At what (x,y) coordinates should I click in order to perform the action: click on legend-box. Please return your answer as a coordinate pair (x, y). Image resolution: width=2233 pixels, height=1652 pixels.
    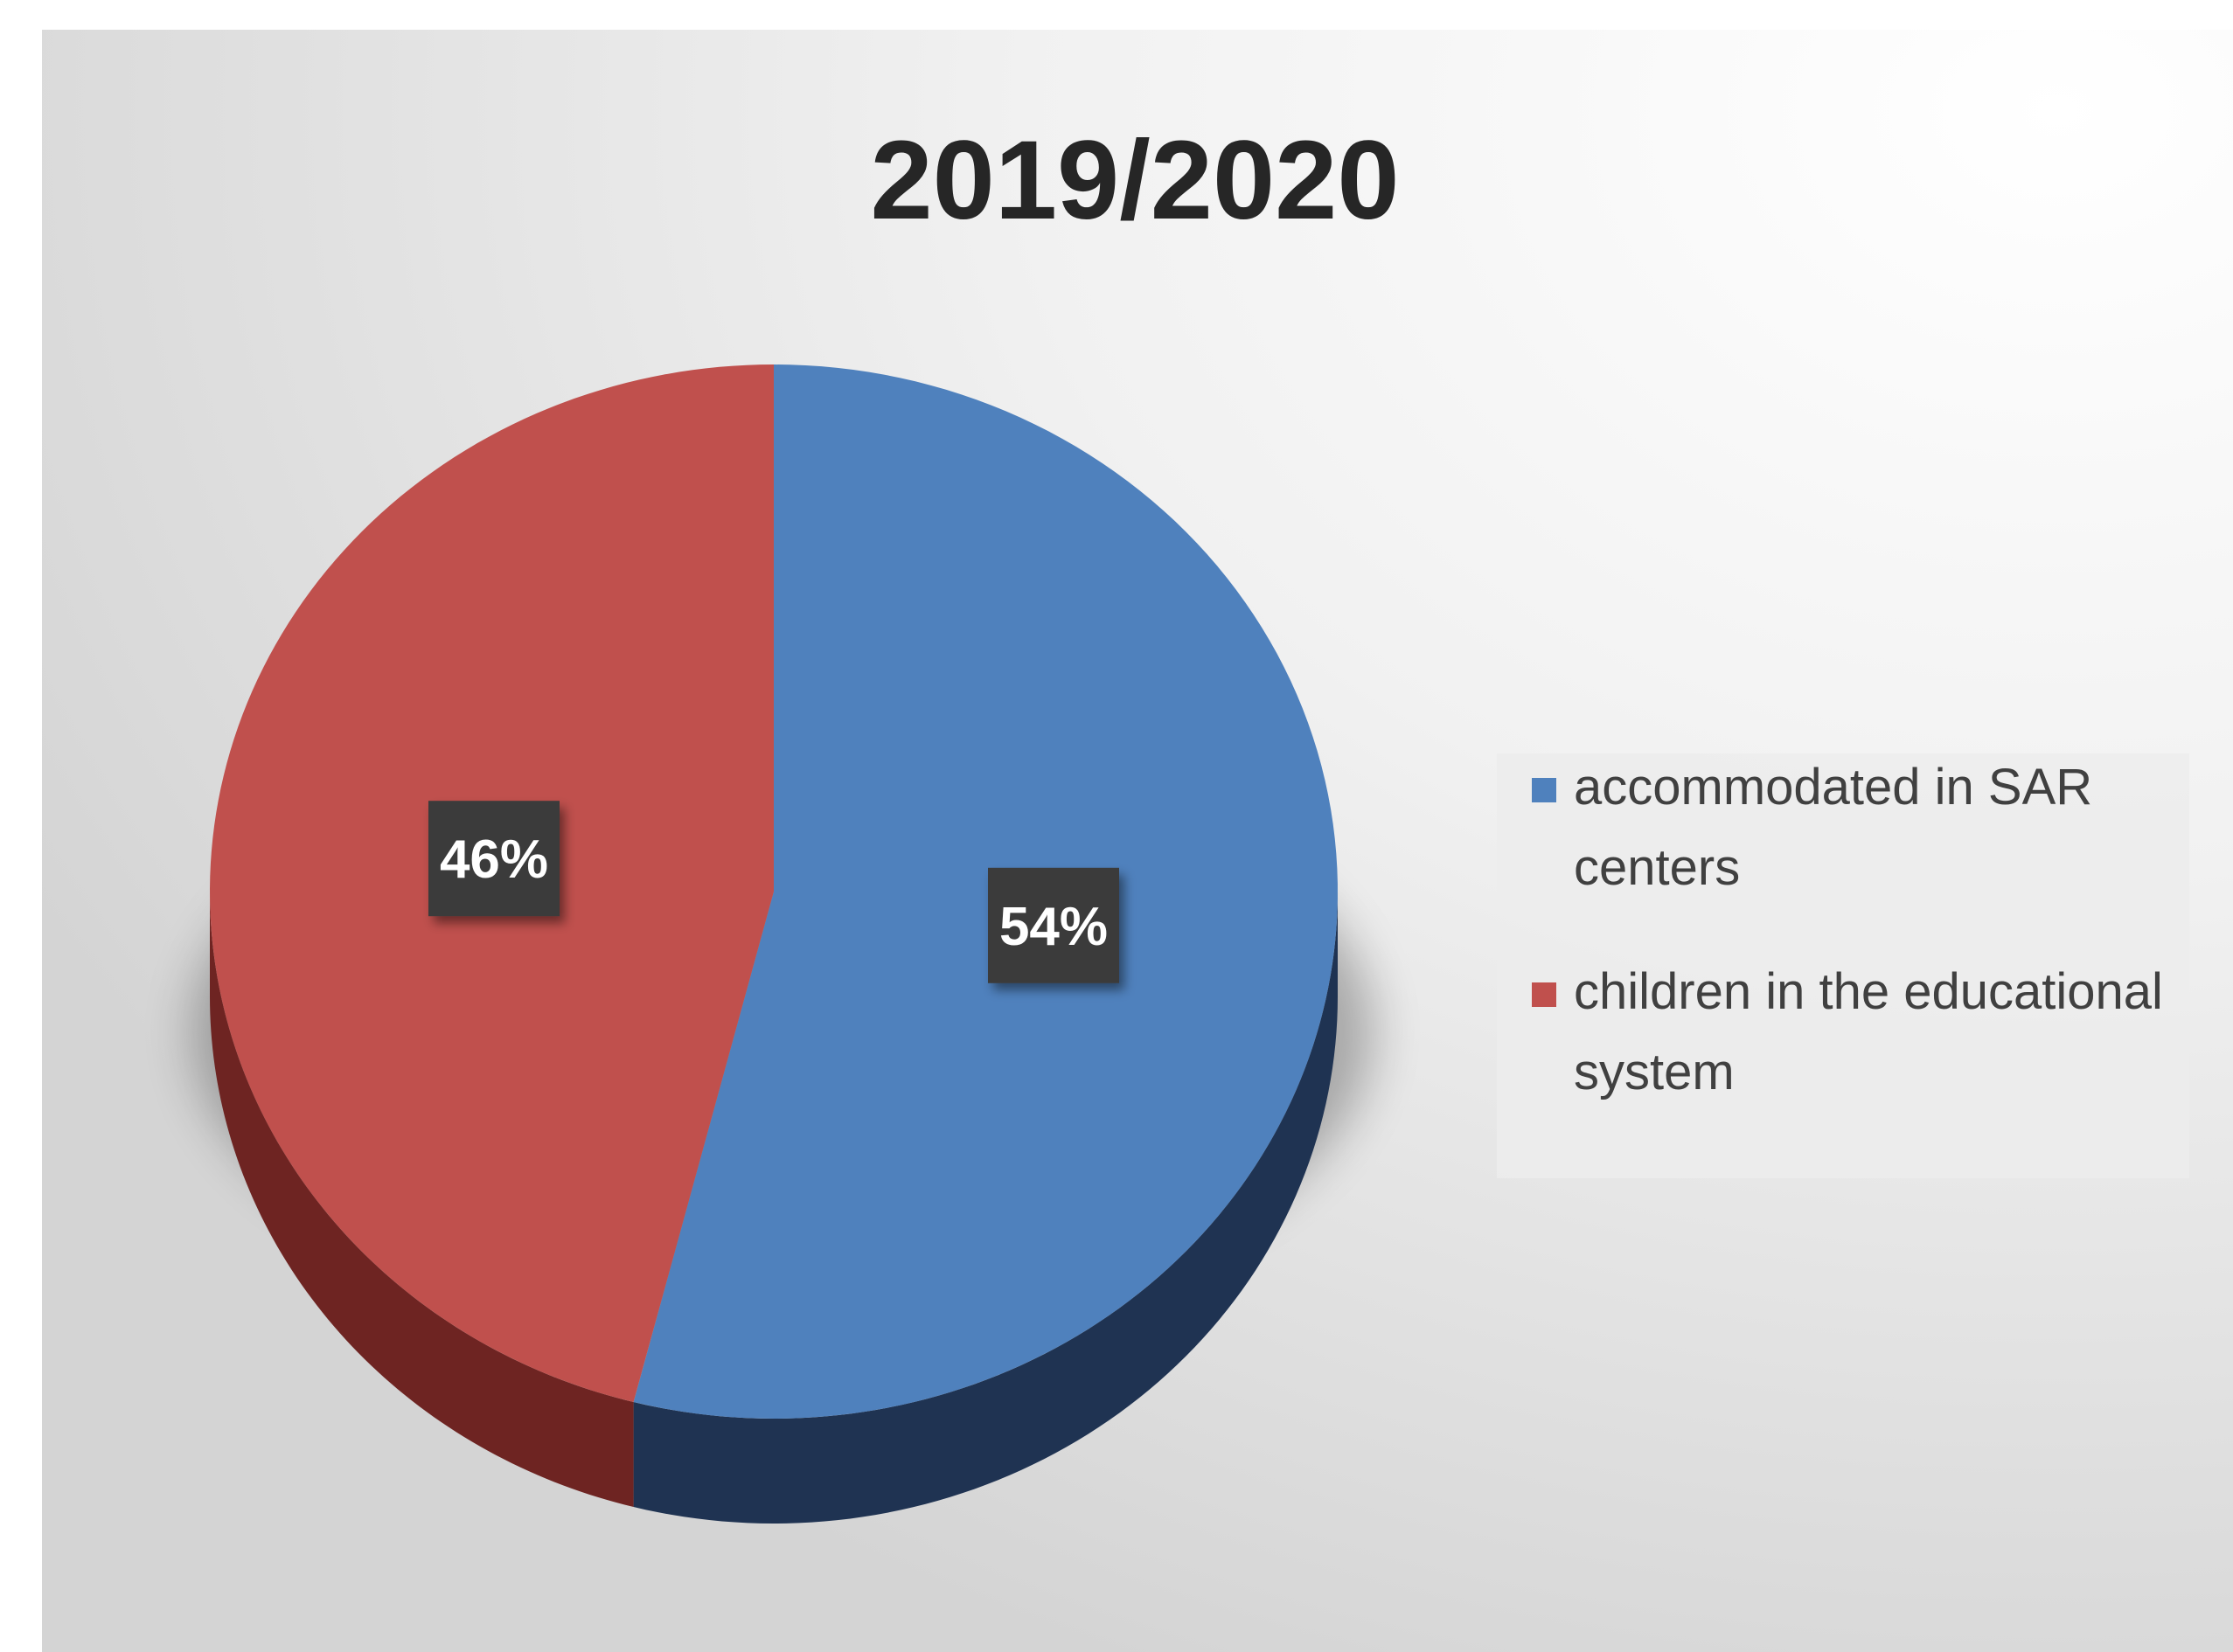
    Looking at the image, I should click on (1843, 966).